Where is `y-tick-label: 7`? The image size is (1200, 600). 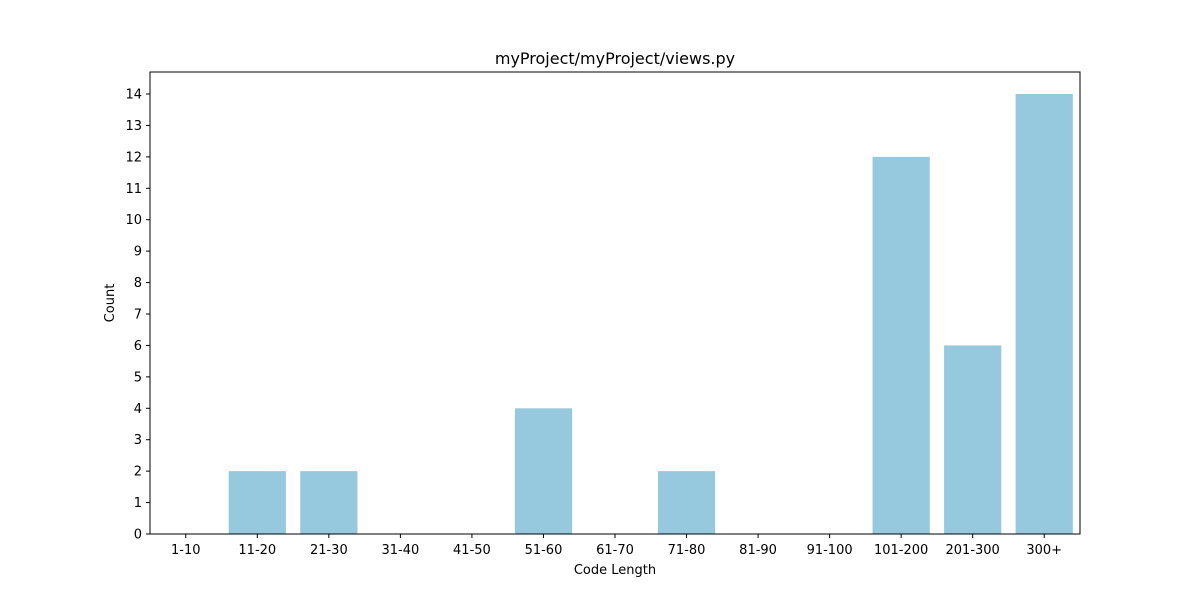
y-tick-label: 7 is located at coordinates (138, 315).